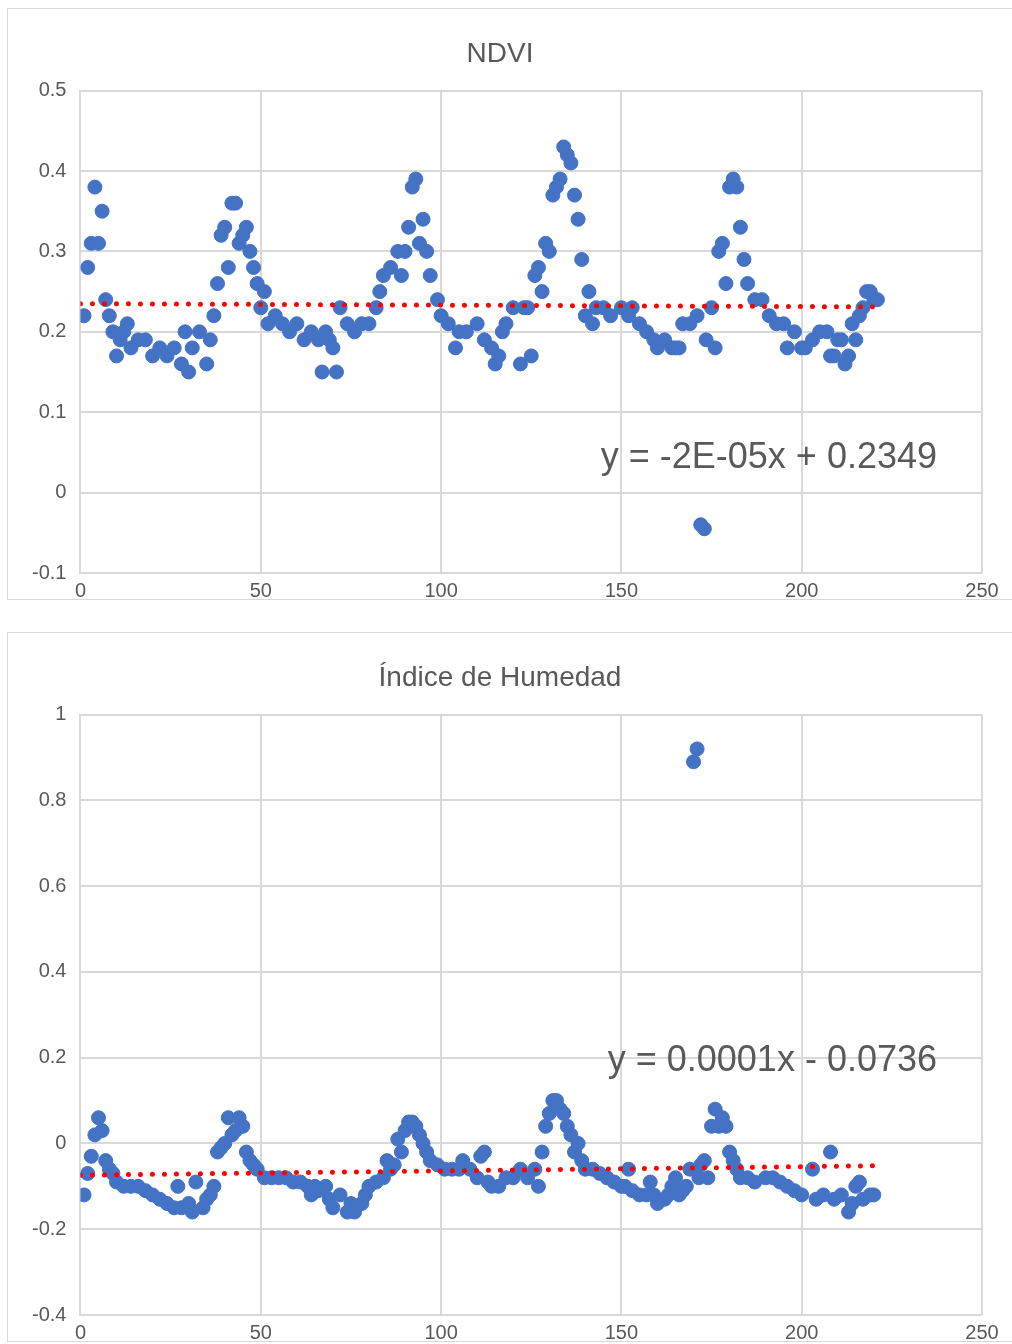 The image size is (1012, 1344). Describe the element at coordinates (52, 884) in the screenshot. I see `y-tick-label: 0.6` at that location.